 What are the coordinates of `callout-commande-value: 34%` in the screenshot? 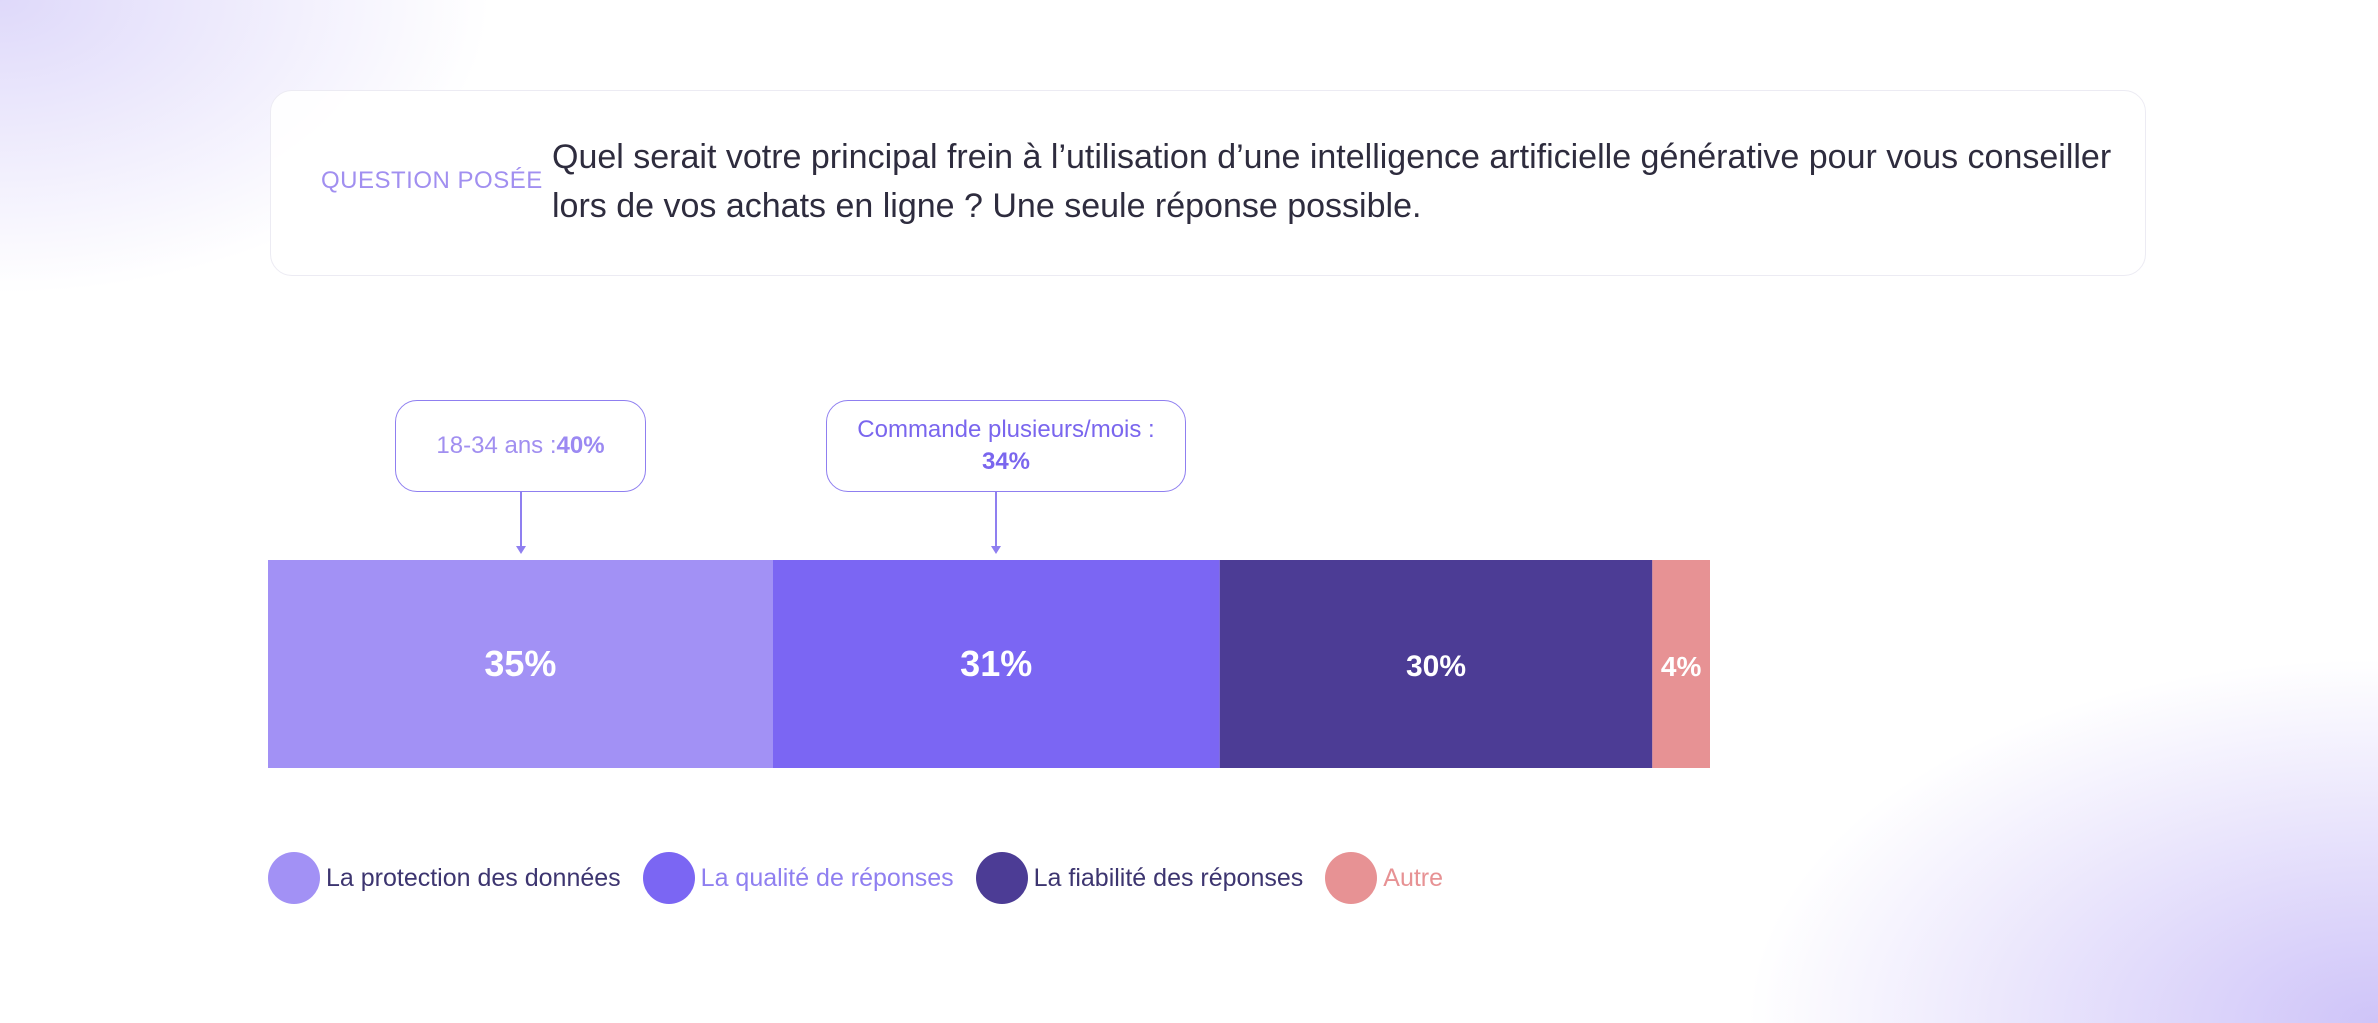 It's located at (1006, 461).